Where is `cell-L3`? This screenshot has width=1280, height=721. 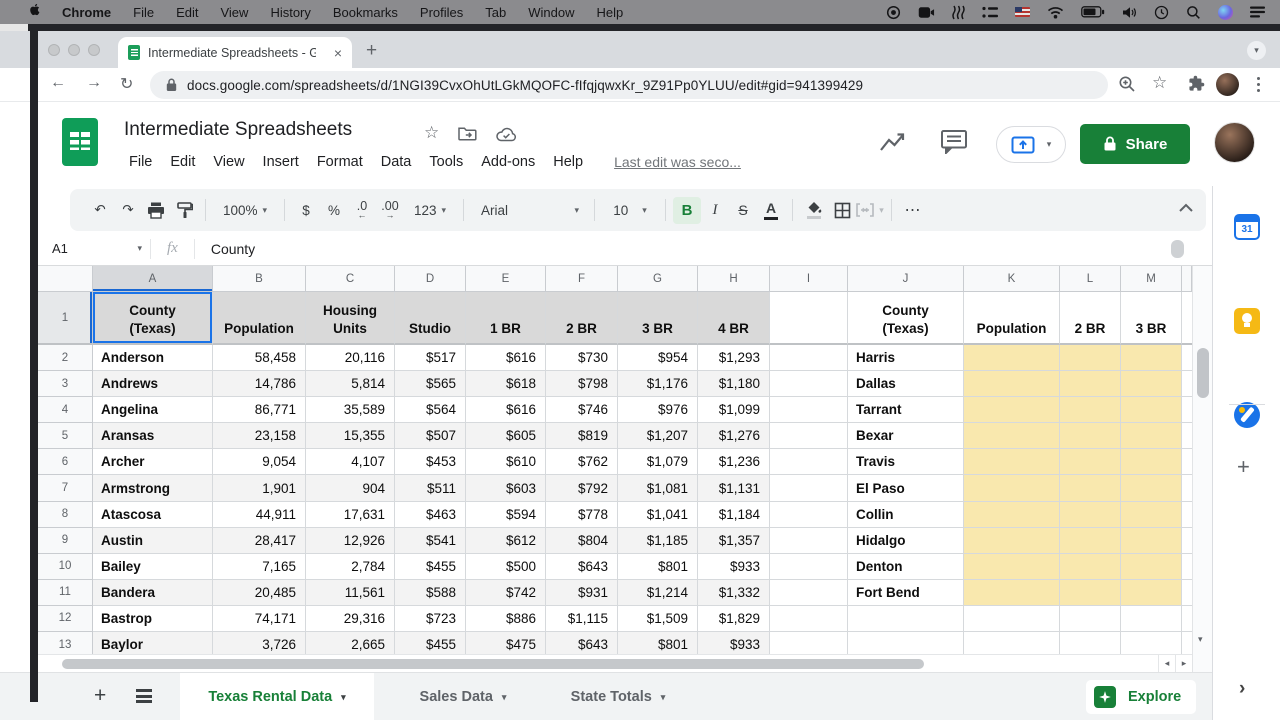 cell-L3 is located at coordinates (1090, 384).